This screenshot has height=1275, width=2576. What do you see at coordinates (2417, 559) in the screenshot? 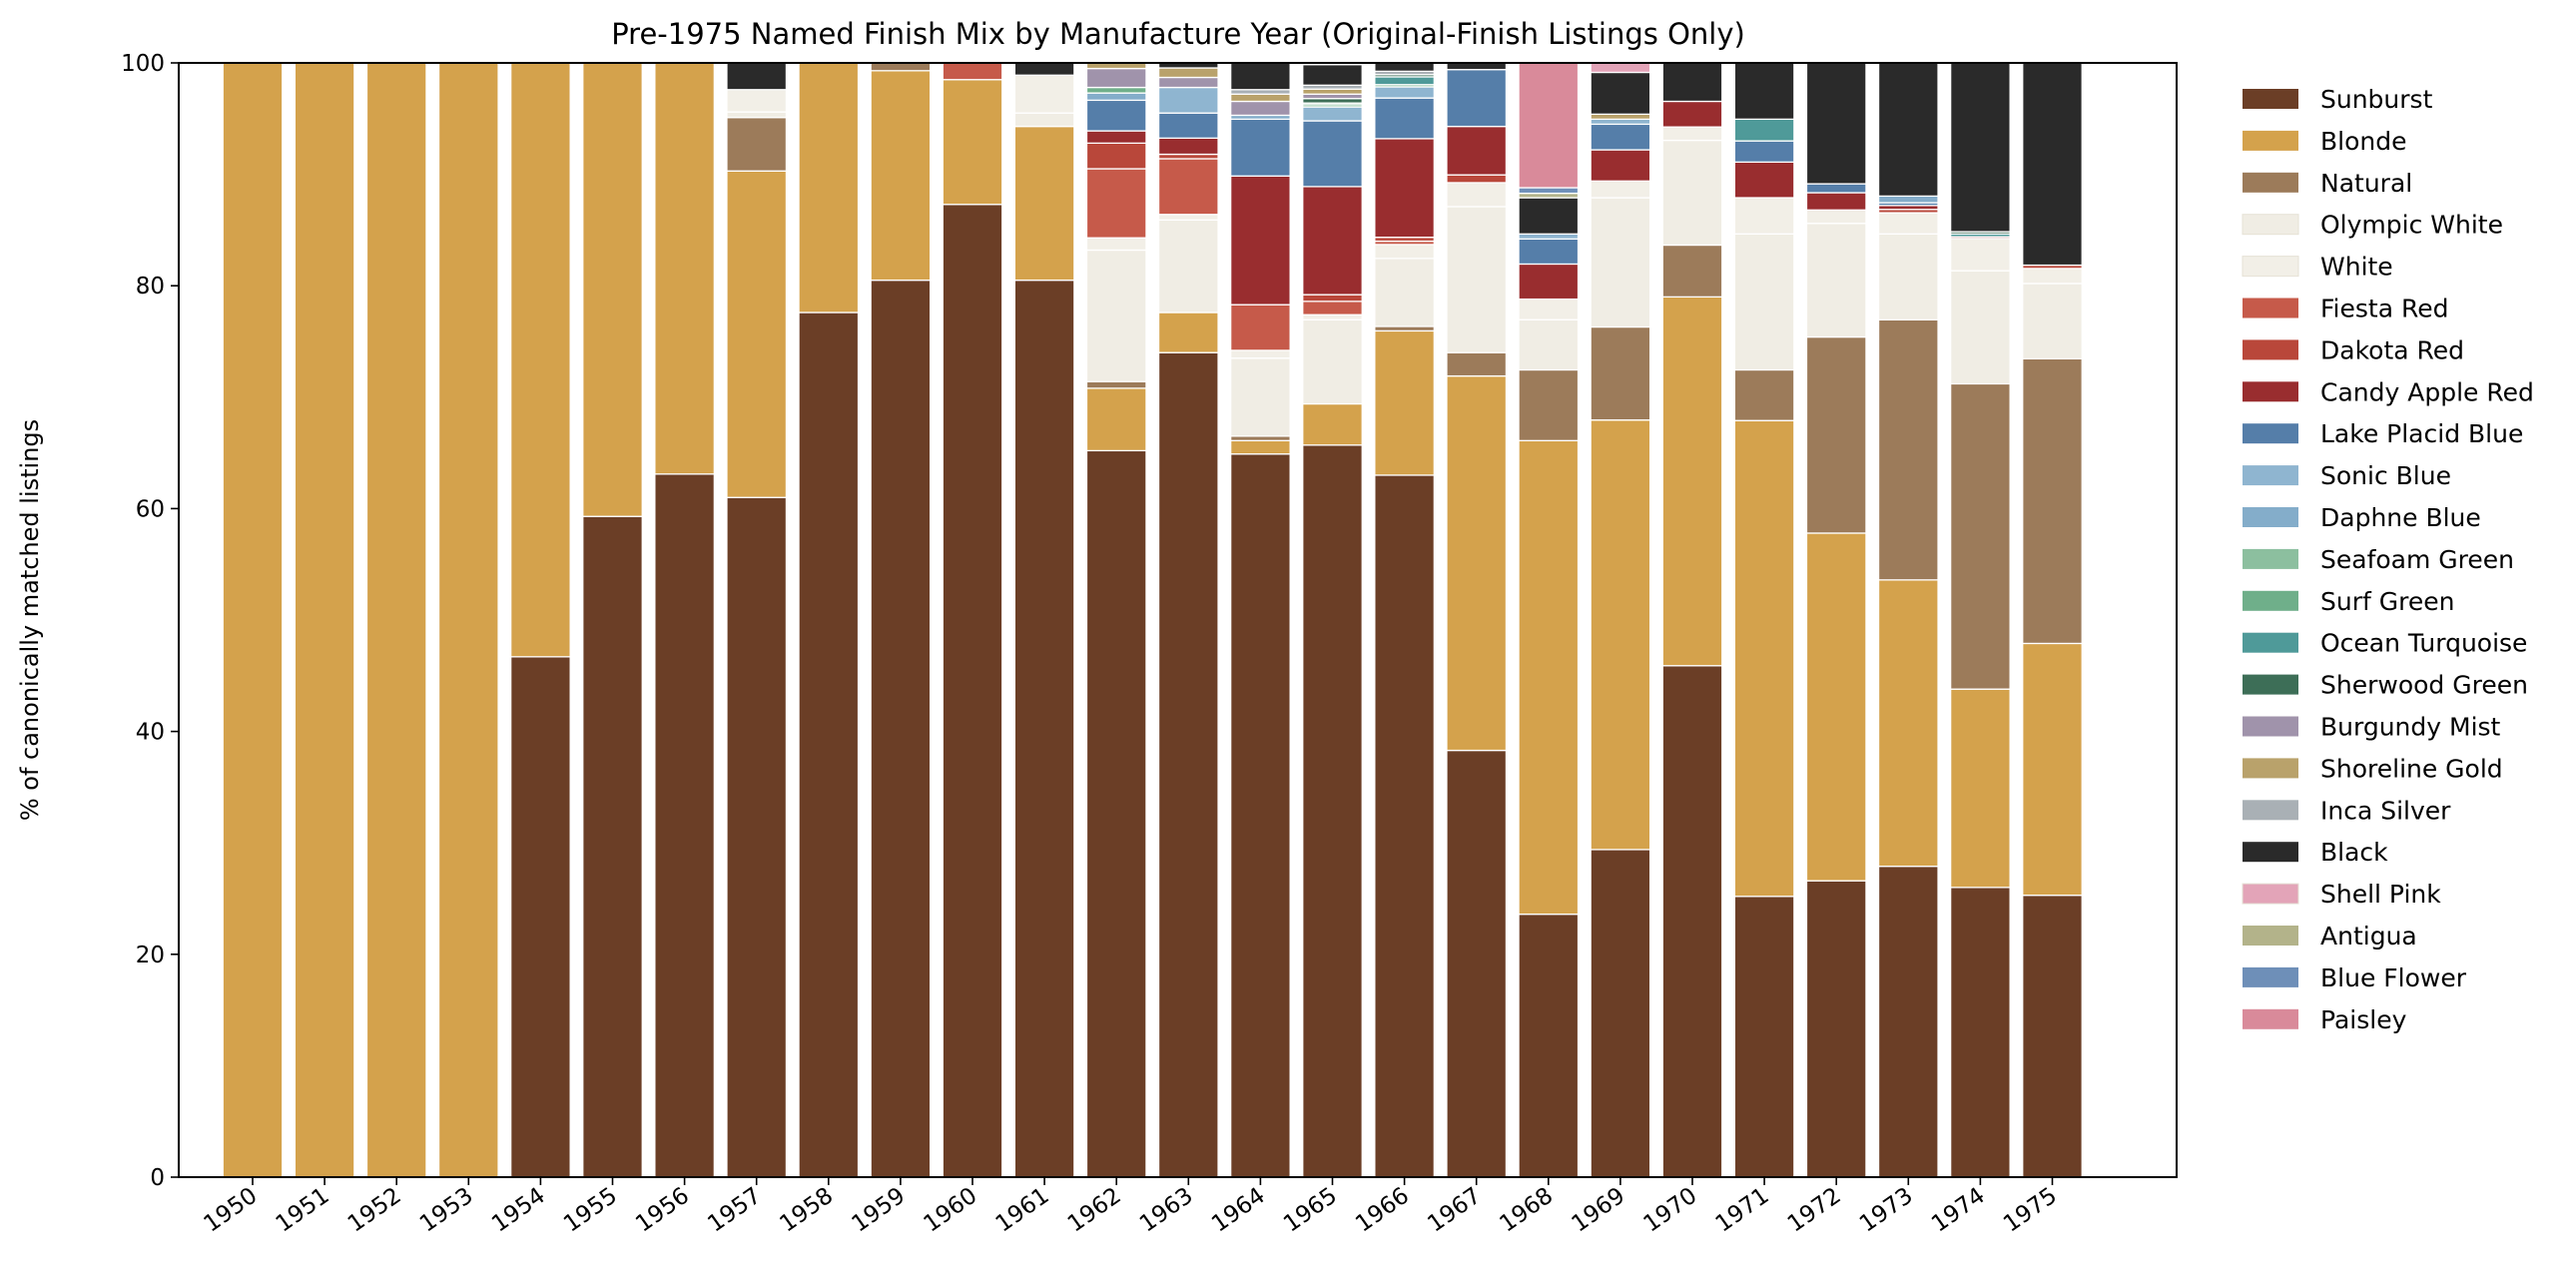
I see `legend-label: Seafoam Green` at bounding box center [2417, 559].